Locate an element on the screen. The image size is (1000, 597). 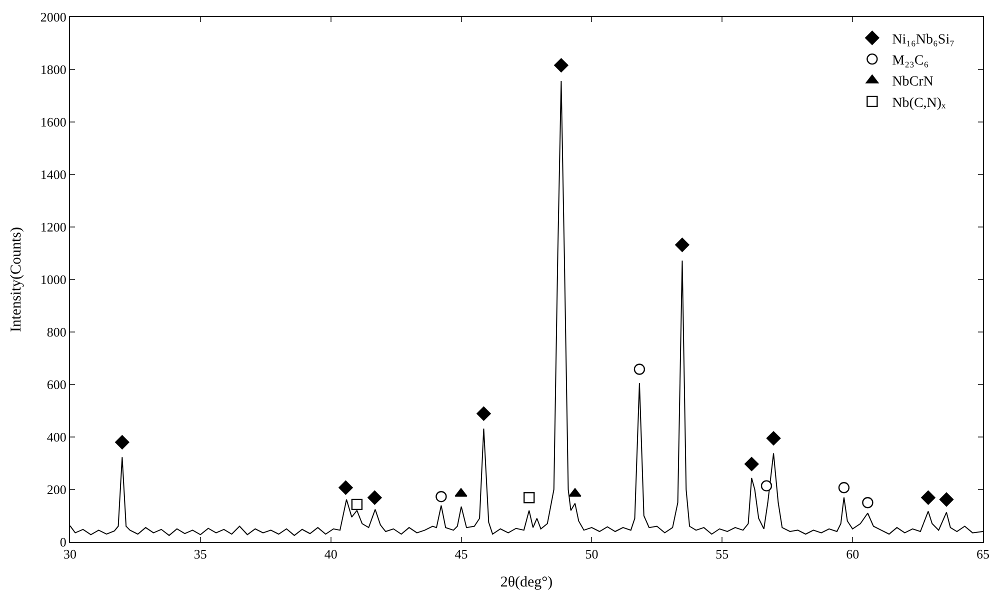
legend-label: M₂₃C₆ is located at coordinates (910, 61).